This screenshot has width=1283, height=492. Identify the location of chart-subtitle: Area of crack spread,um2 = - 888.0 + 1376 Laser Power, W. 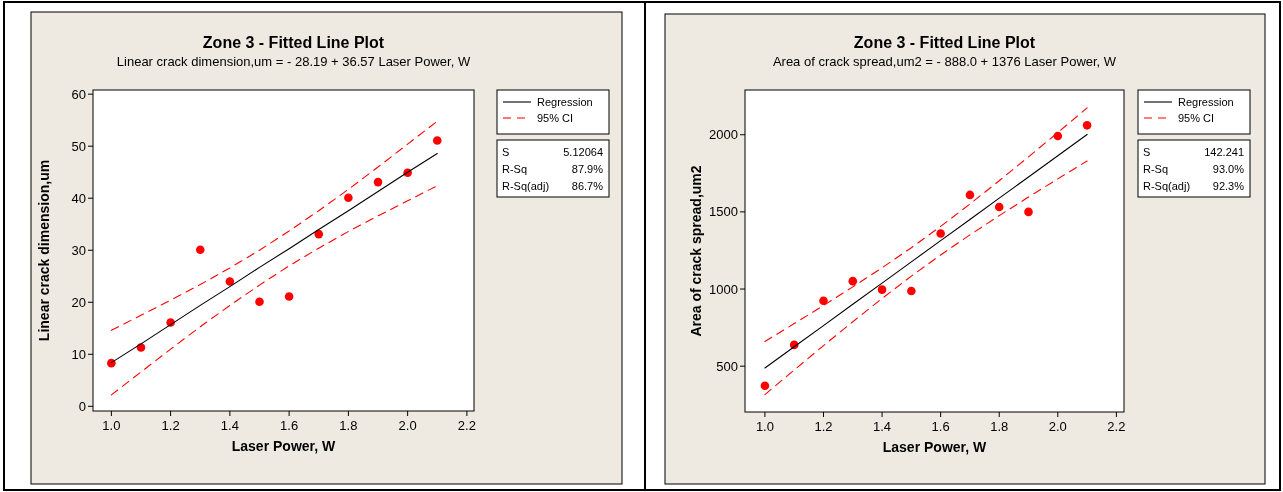
(944, 61).